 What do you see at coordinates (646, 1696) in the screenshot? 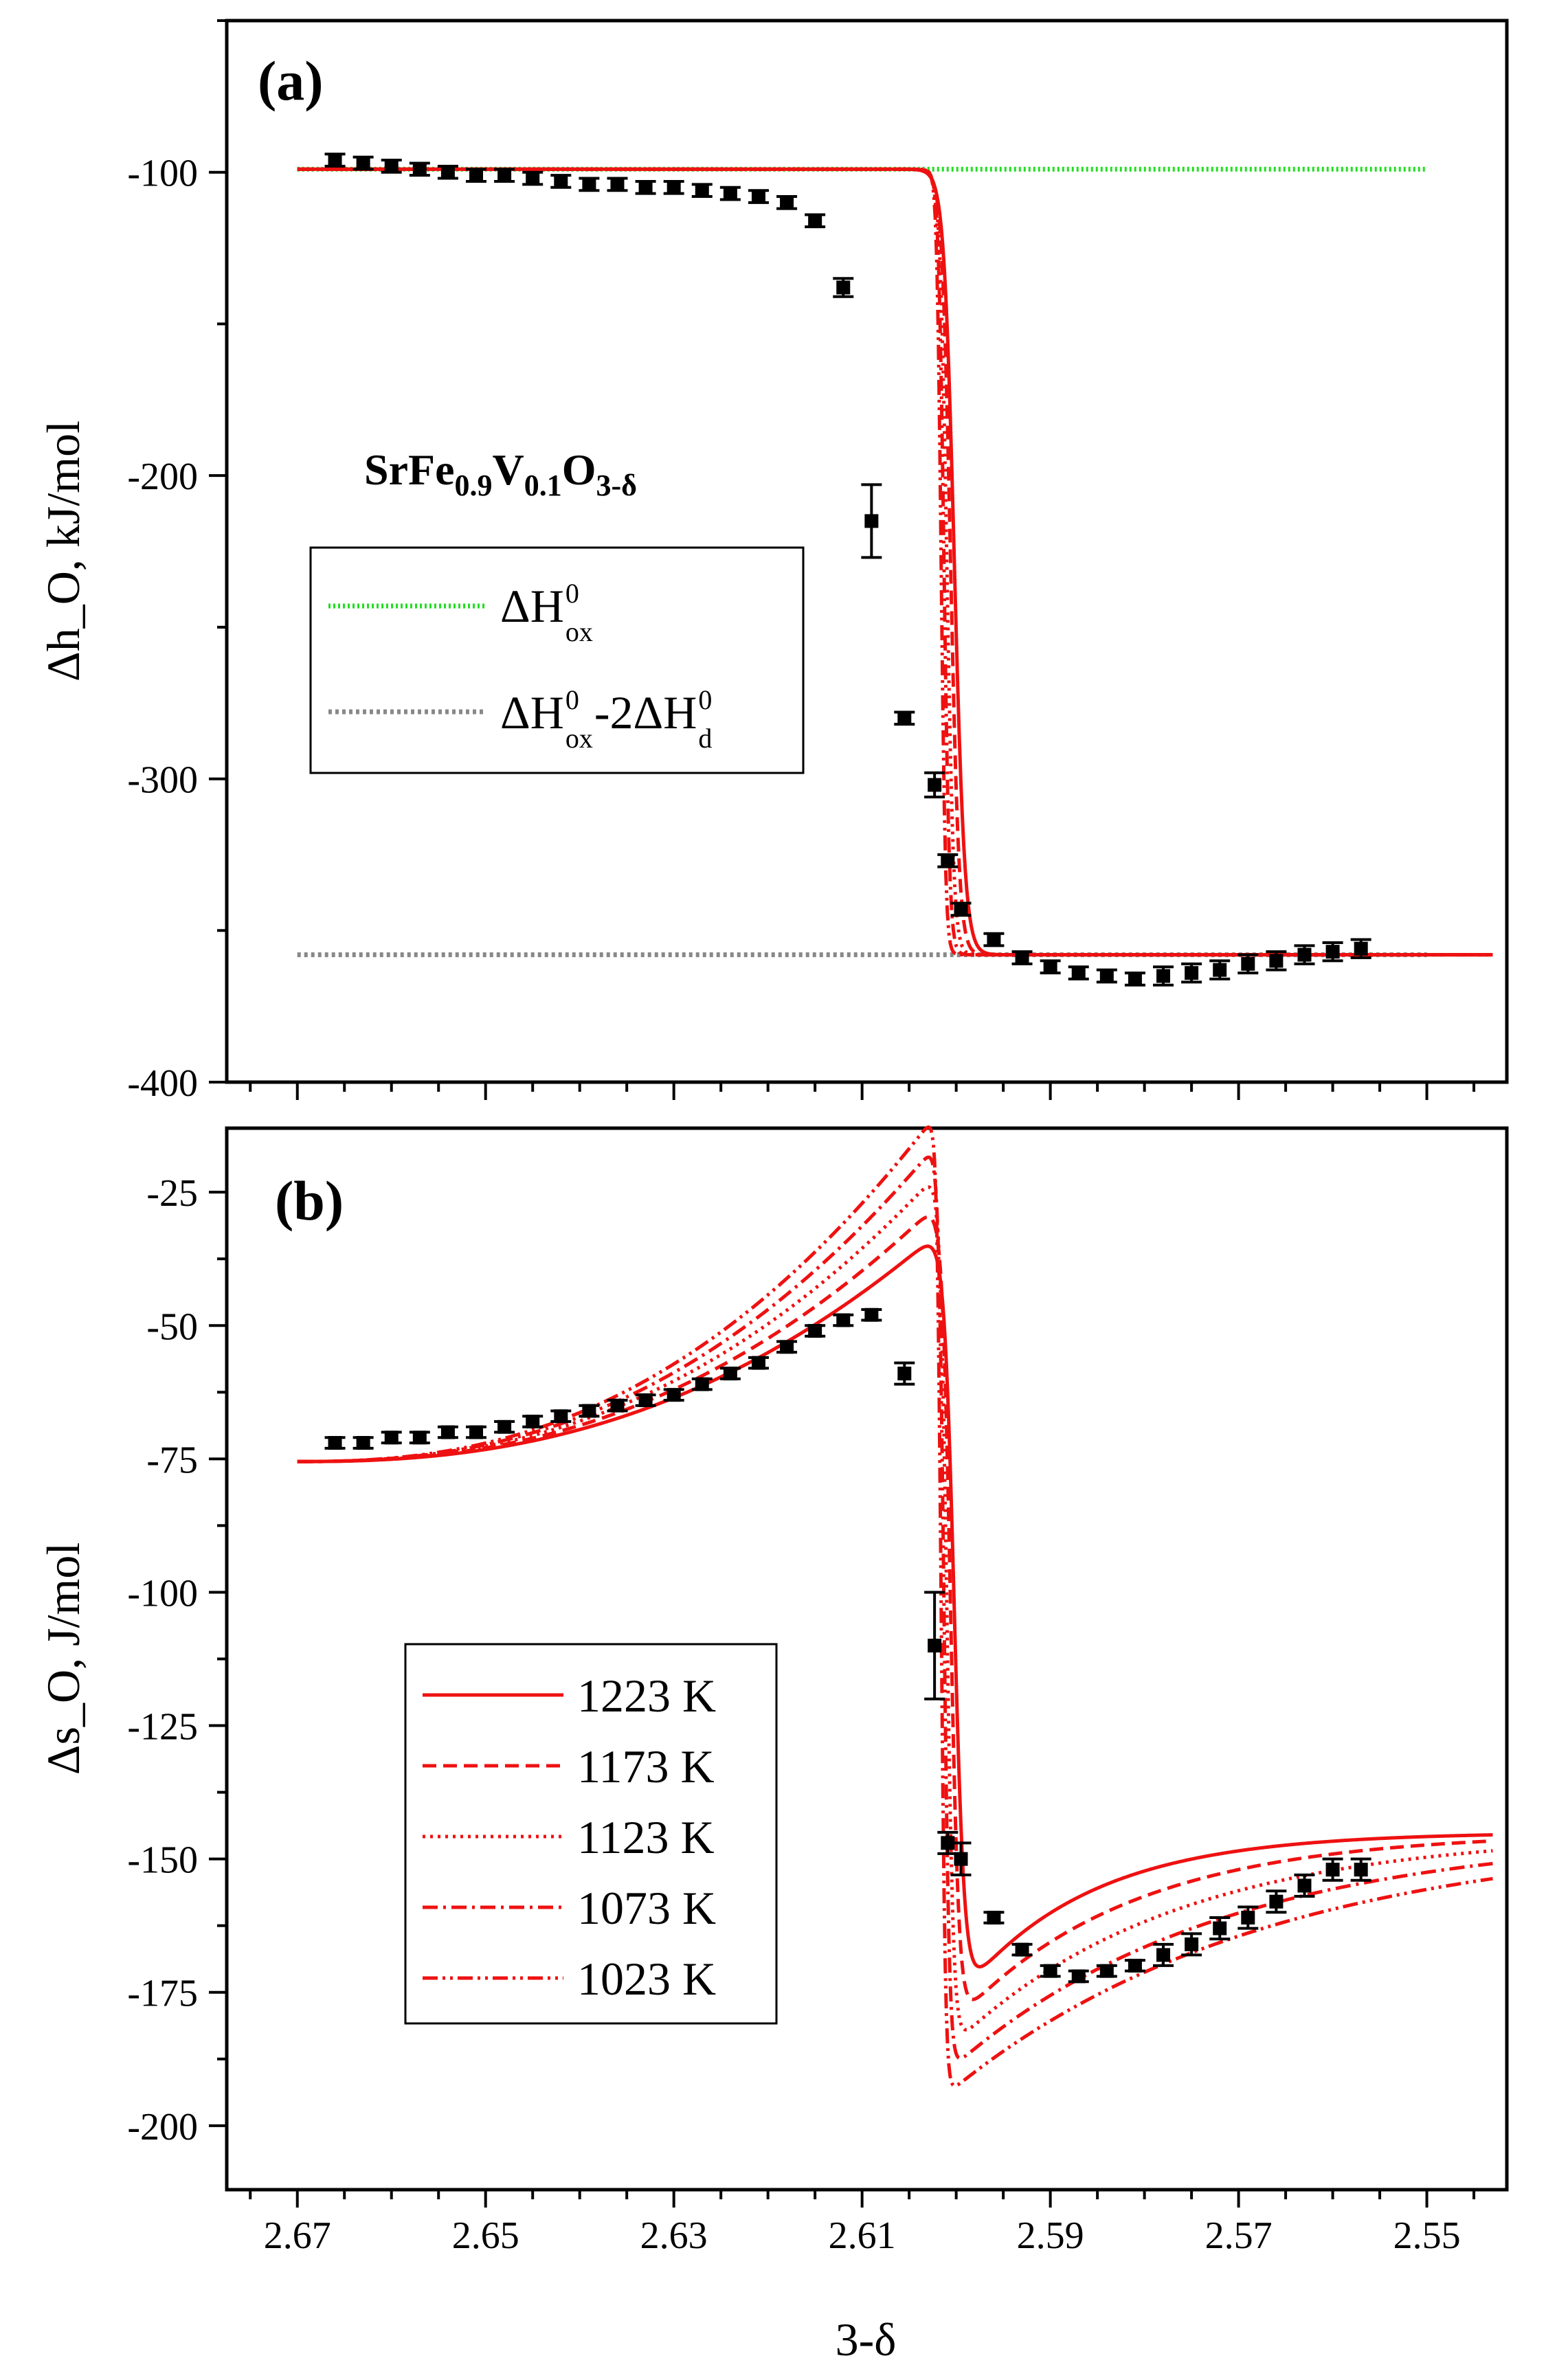
I see `legend-b-label: 1223 K` at bounding box center [646, 1696].